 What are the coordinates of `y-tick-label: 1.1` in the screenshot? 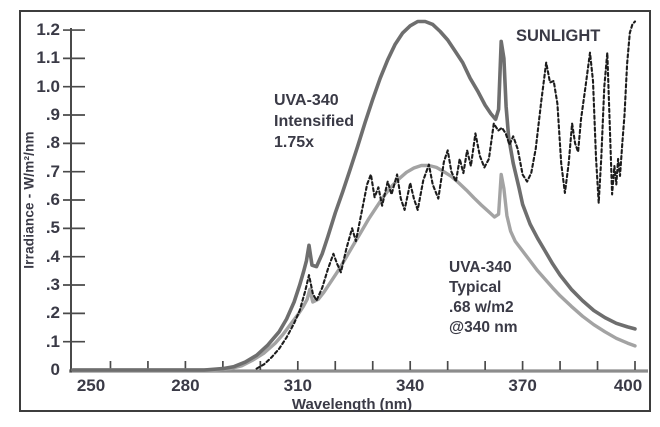 It's located at (48, 58).